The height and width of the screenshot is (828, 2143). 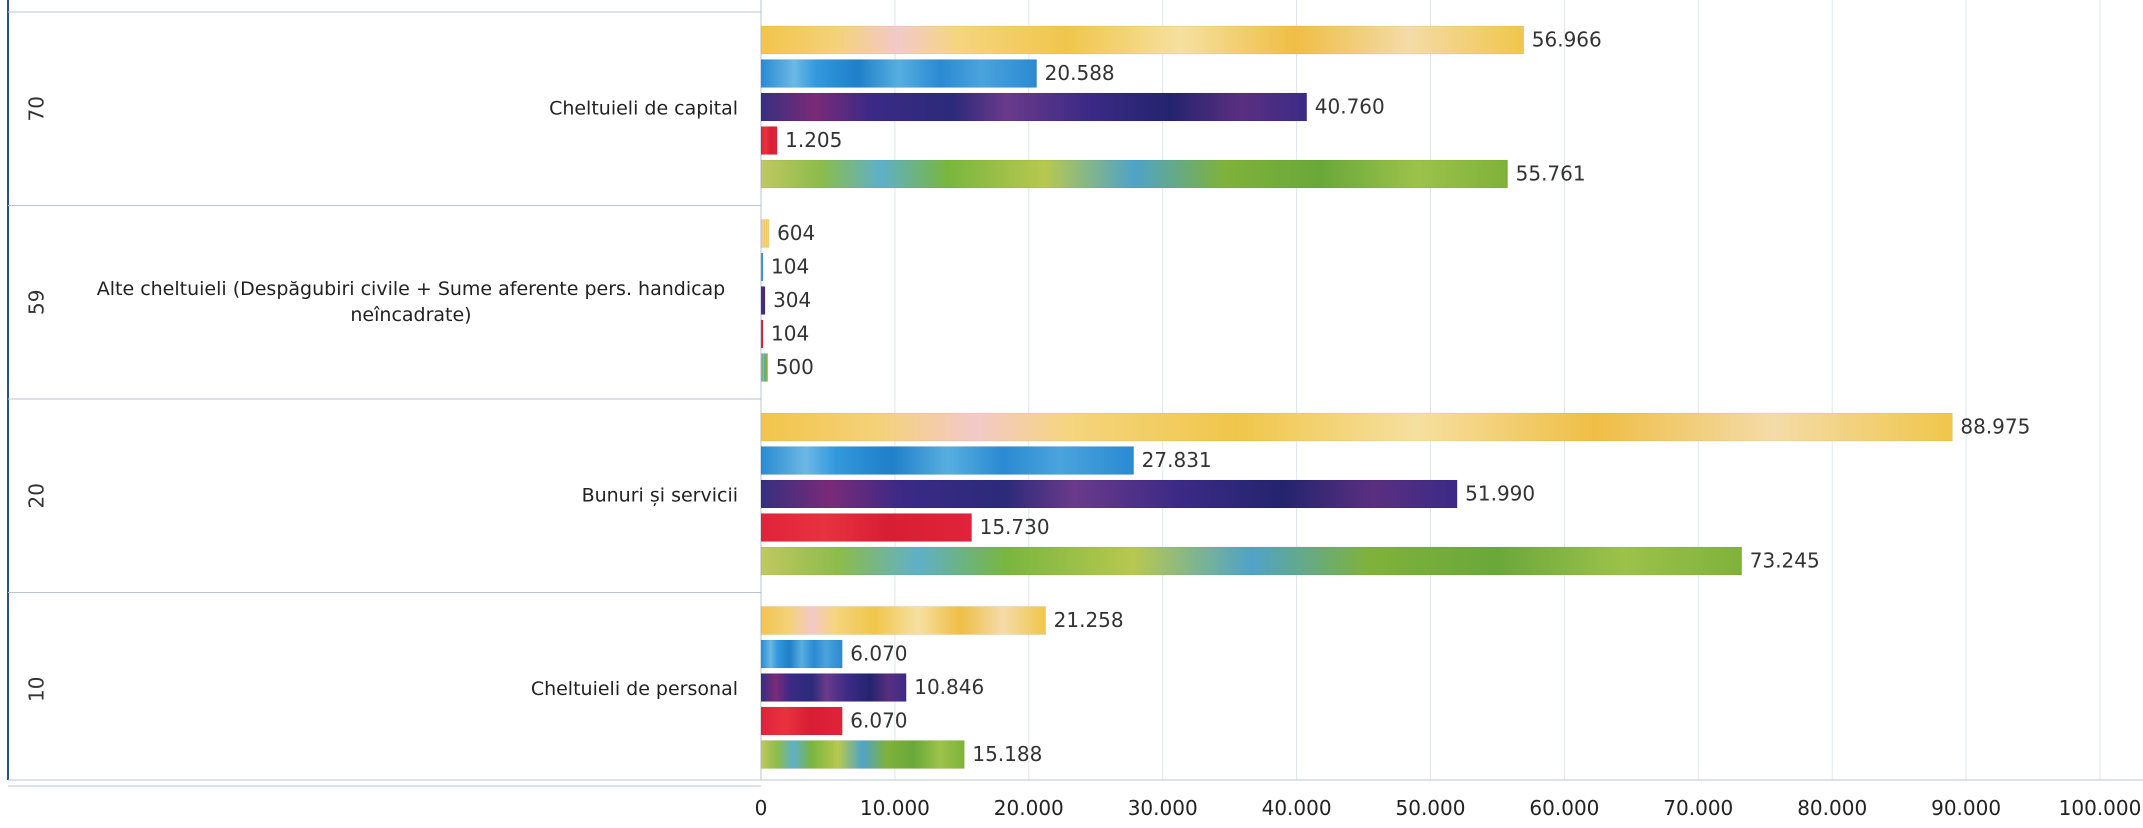 I want to click on category-code: 70, so click(x=37, y=108).